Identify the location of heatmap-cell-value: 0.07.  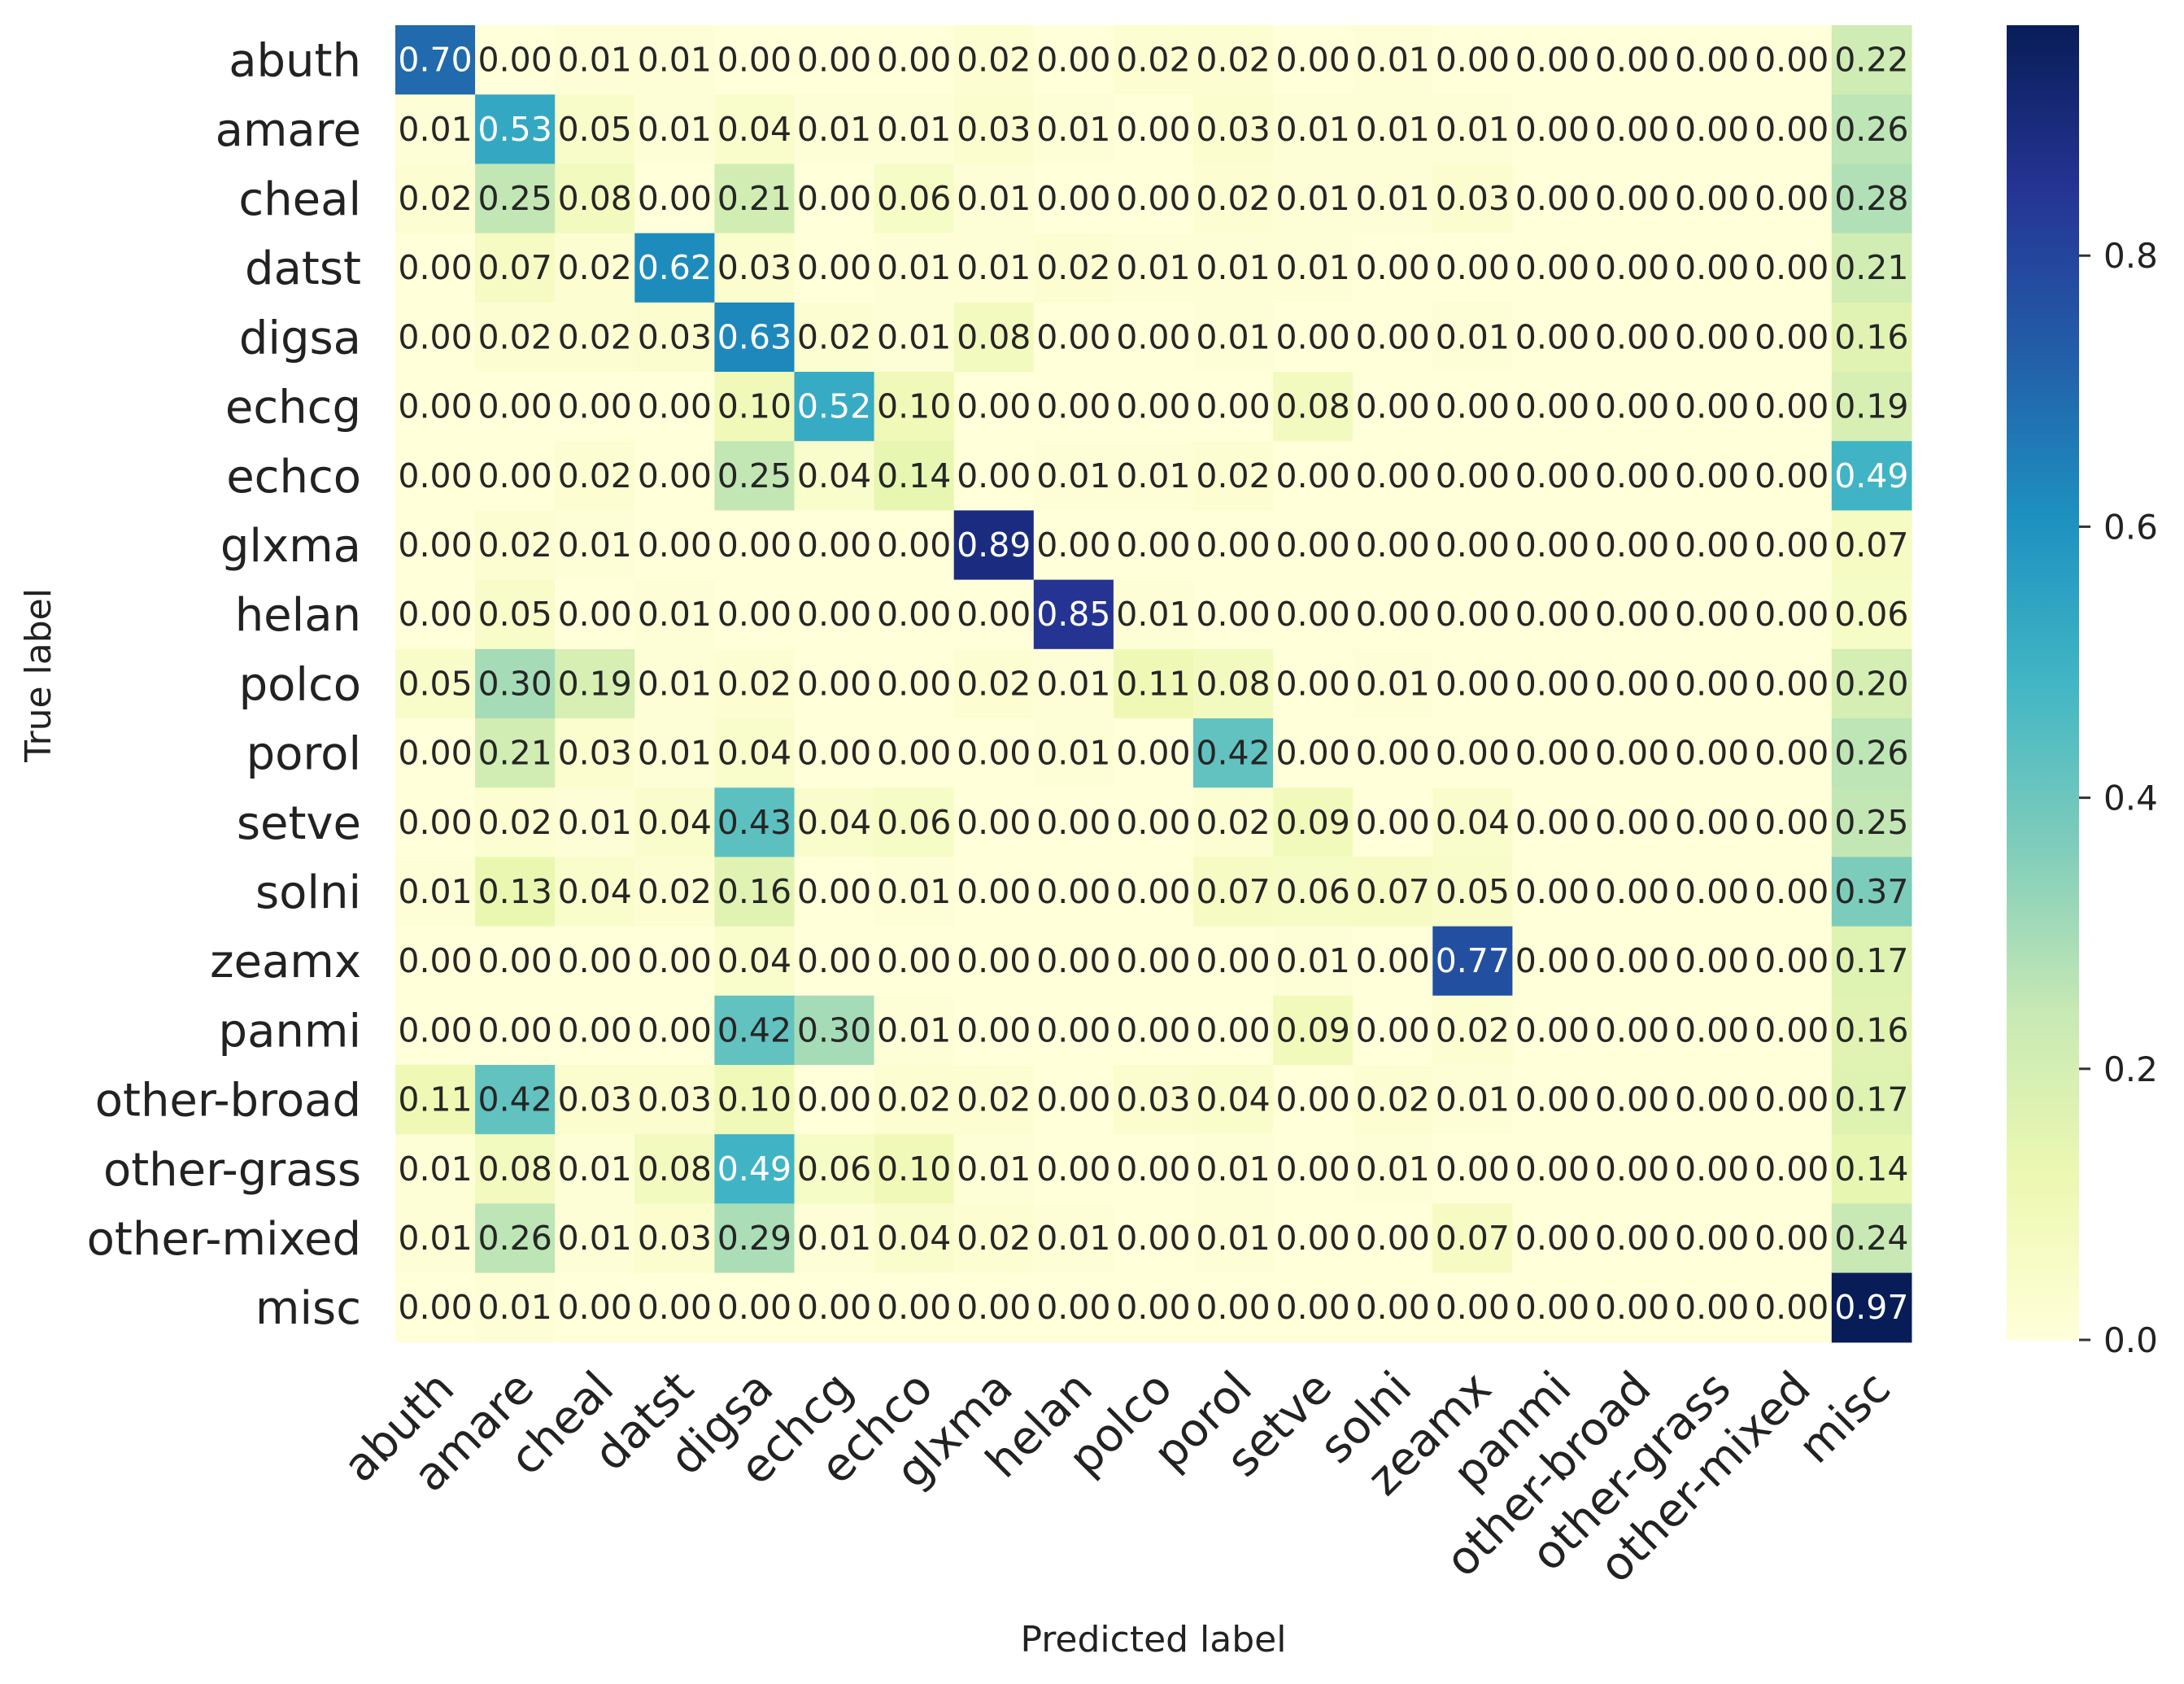
(1871, 545).